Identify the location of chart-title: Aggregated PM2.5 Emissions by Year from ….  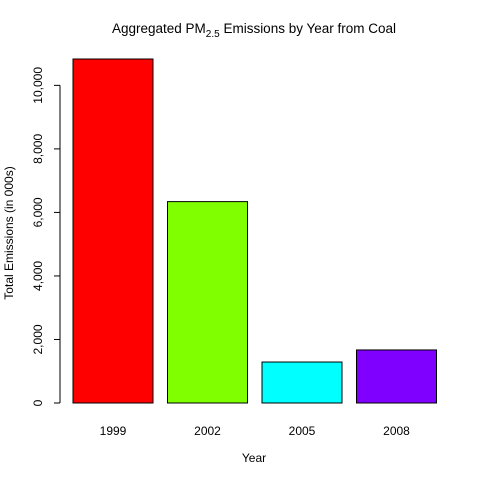
(254, 30).